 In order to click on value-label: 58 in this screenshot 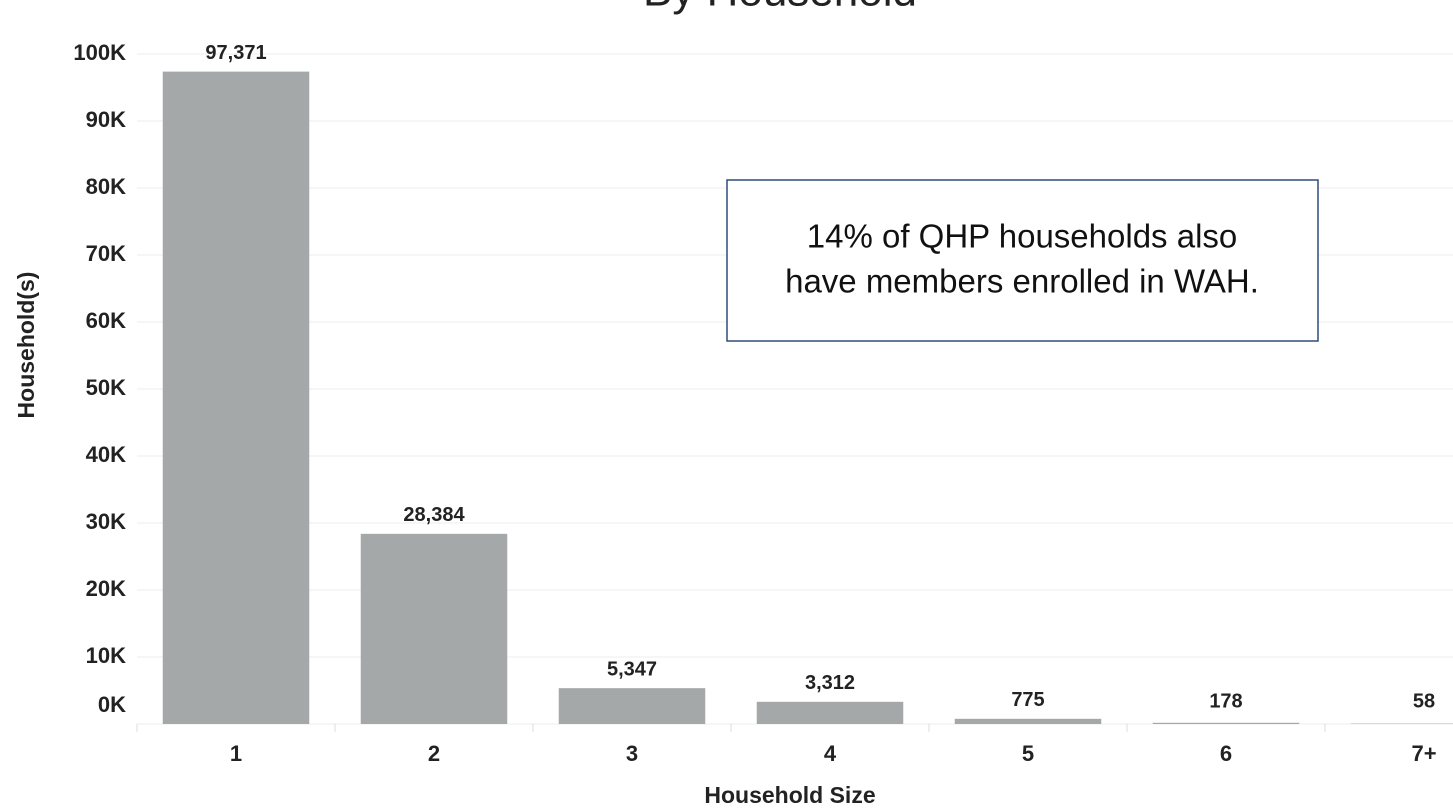, I will do `click(1424, 701)`.